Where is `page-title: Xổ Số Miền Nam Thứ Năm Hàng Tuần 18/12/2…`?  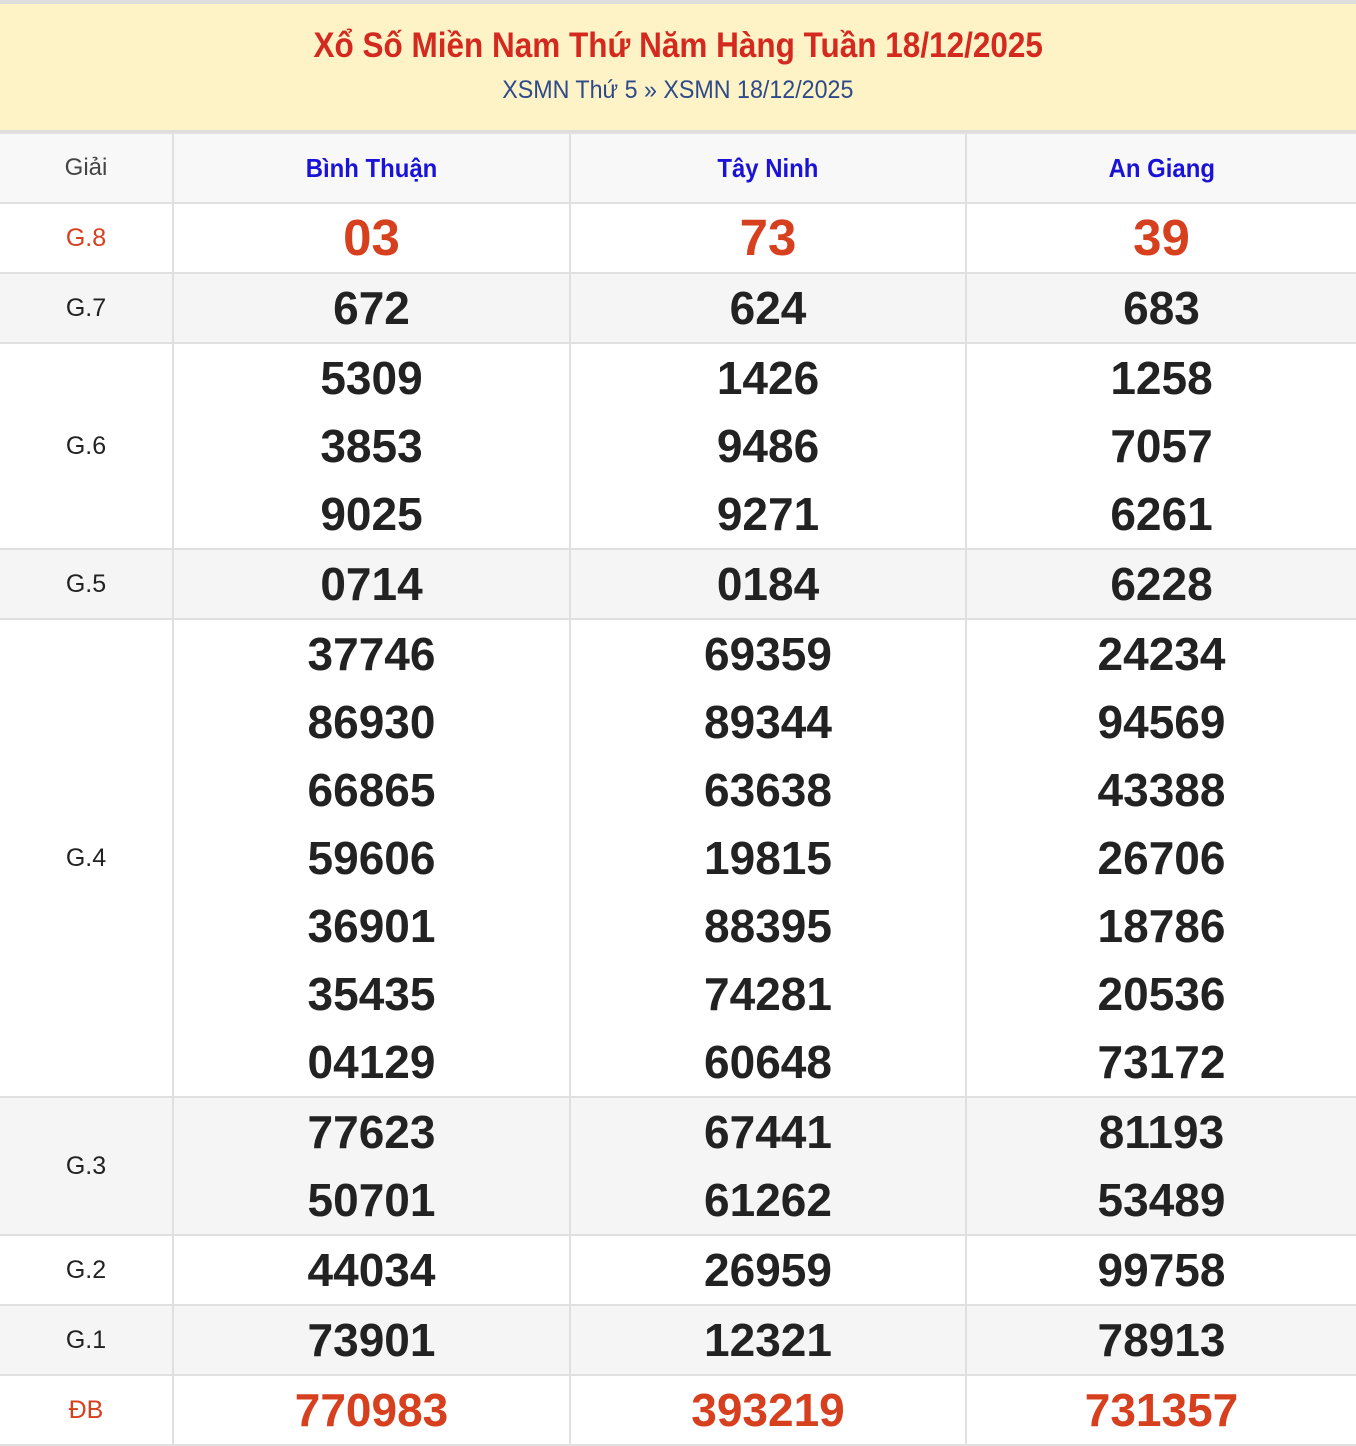
page-title: Xổ Số Miền Nam Thứ Năm Hàng Tuần 18/12/2… is located at coordinates (678, 45).